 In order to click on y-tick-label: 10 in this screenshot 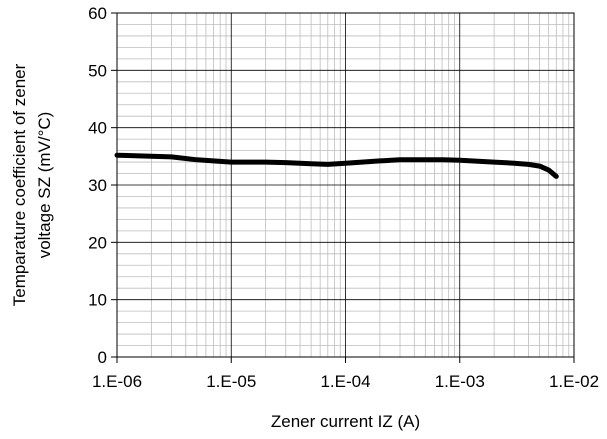, I will do `click(97, 300)`.